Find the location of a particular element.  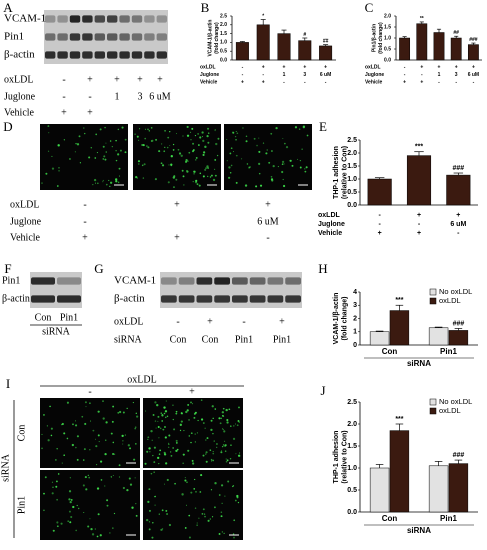

significance-mark: ### is located at coordinates (473, 40).